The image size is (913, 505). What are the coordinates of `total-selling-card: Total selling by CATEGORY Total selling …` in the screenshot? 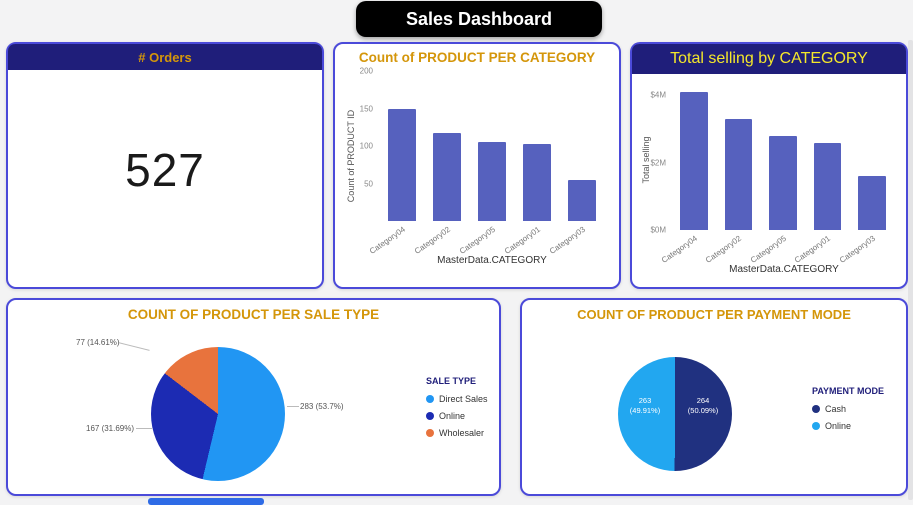 It's located at (769, 165).